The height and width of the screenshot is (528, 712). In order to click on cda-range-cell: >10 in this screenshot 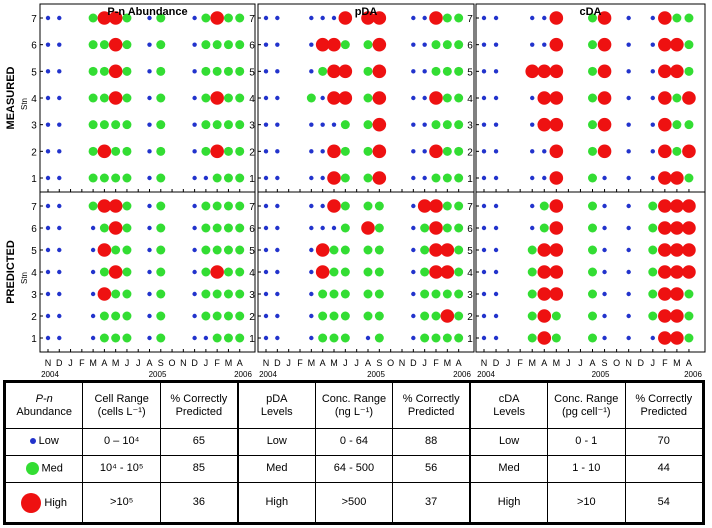, I will do `click(586, 502)`.